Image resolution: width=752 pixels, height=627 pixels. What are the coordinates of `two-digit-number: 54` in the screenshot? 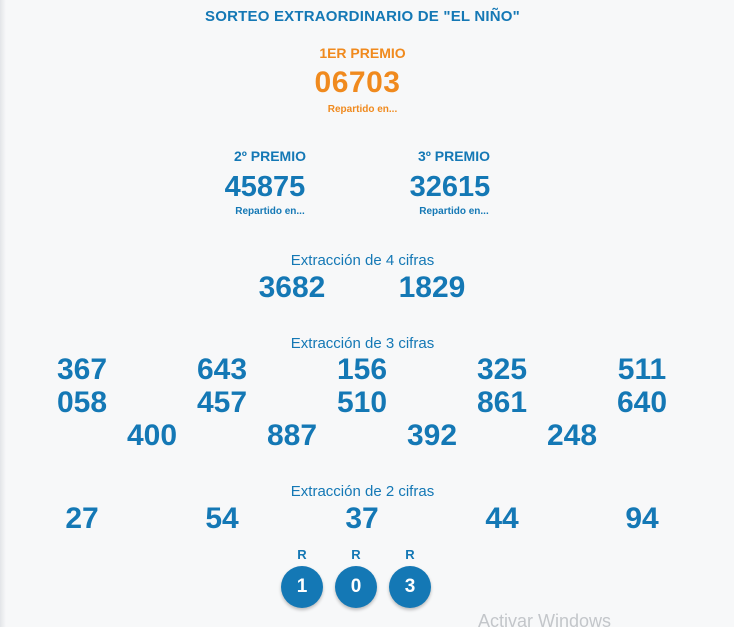 It's located at (222, 518).